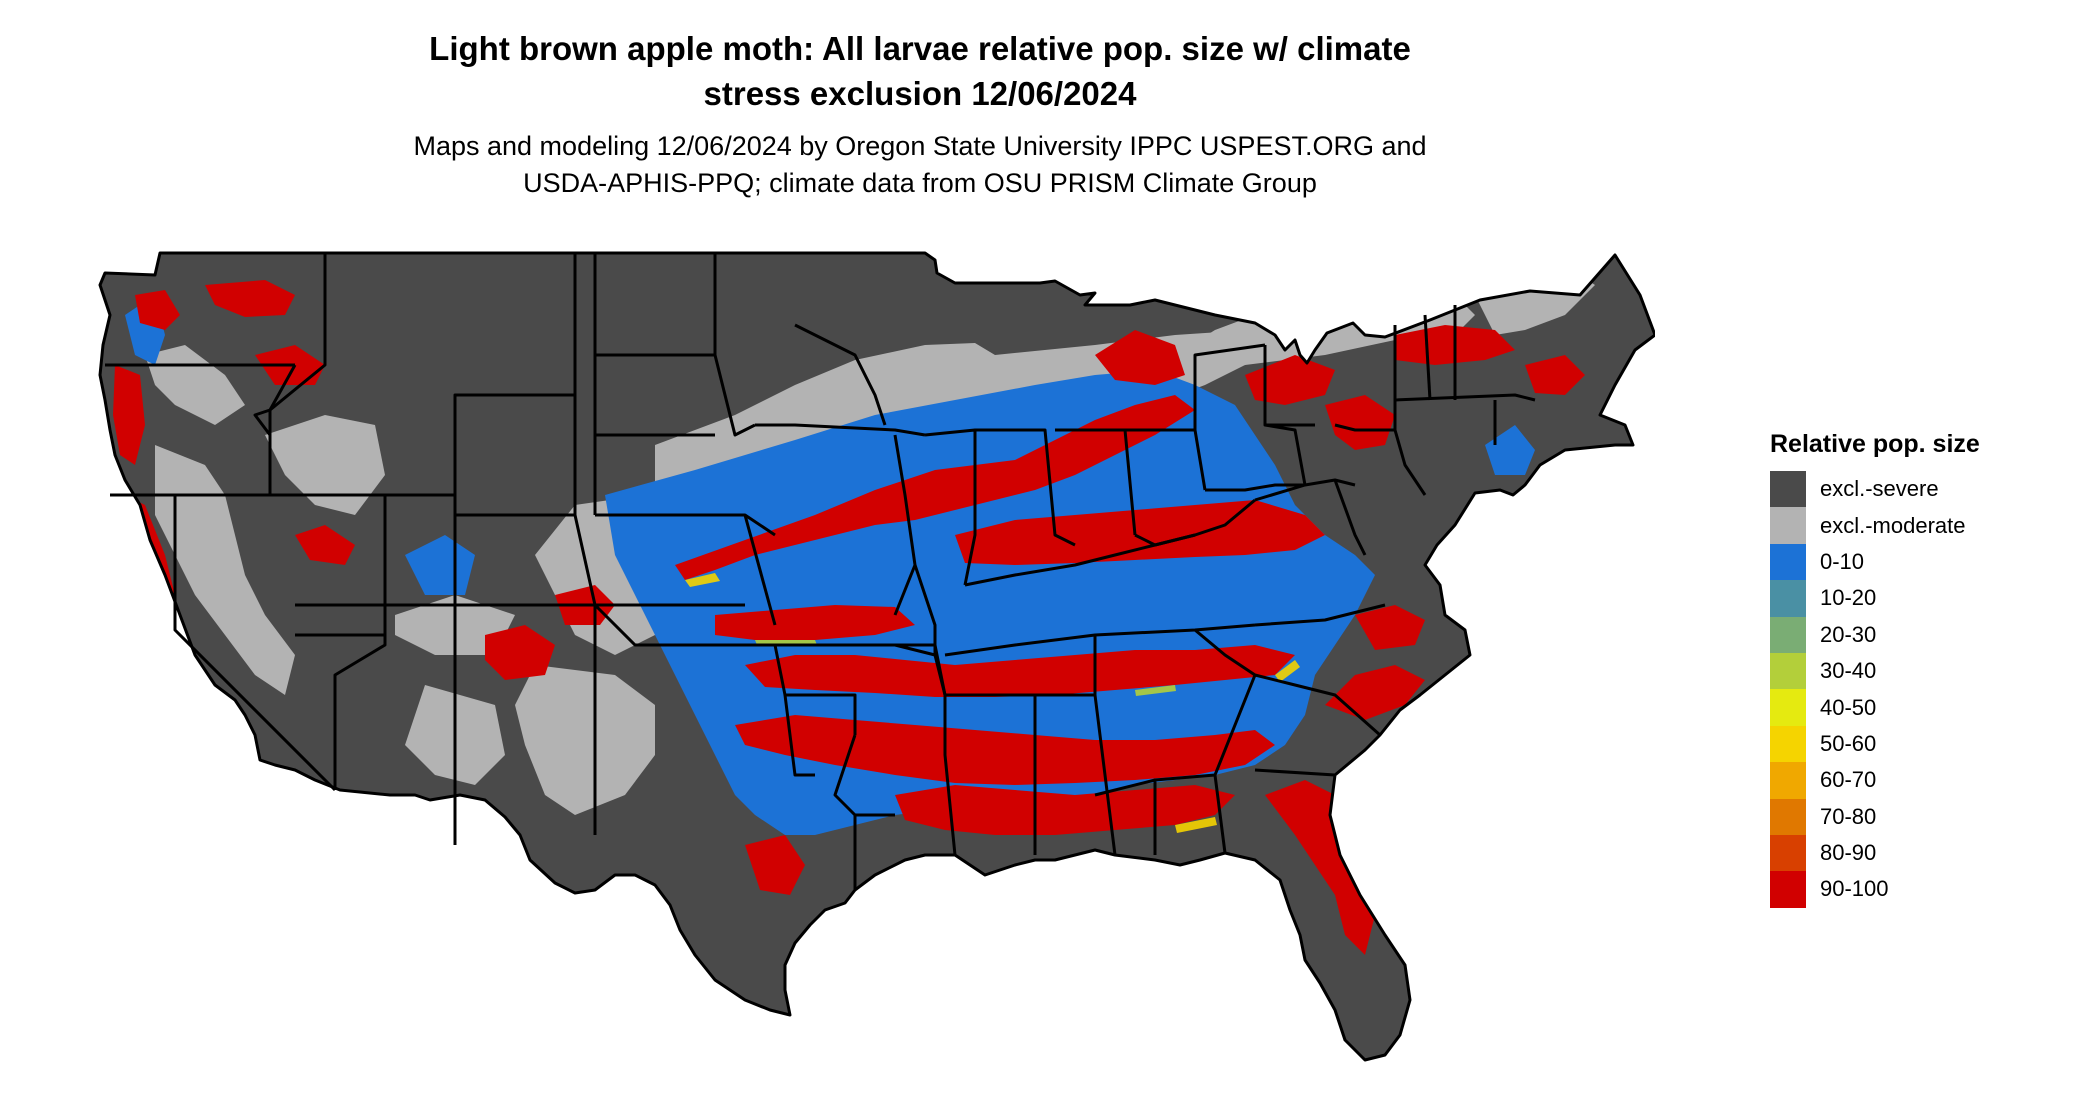 The width and height of the screenshot is (2100, 1116). I want to click on legend-item: excl.-severe, so click(1875, 489).